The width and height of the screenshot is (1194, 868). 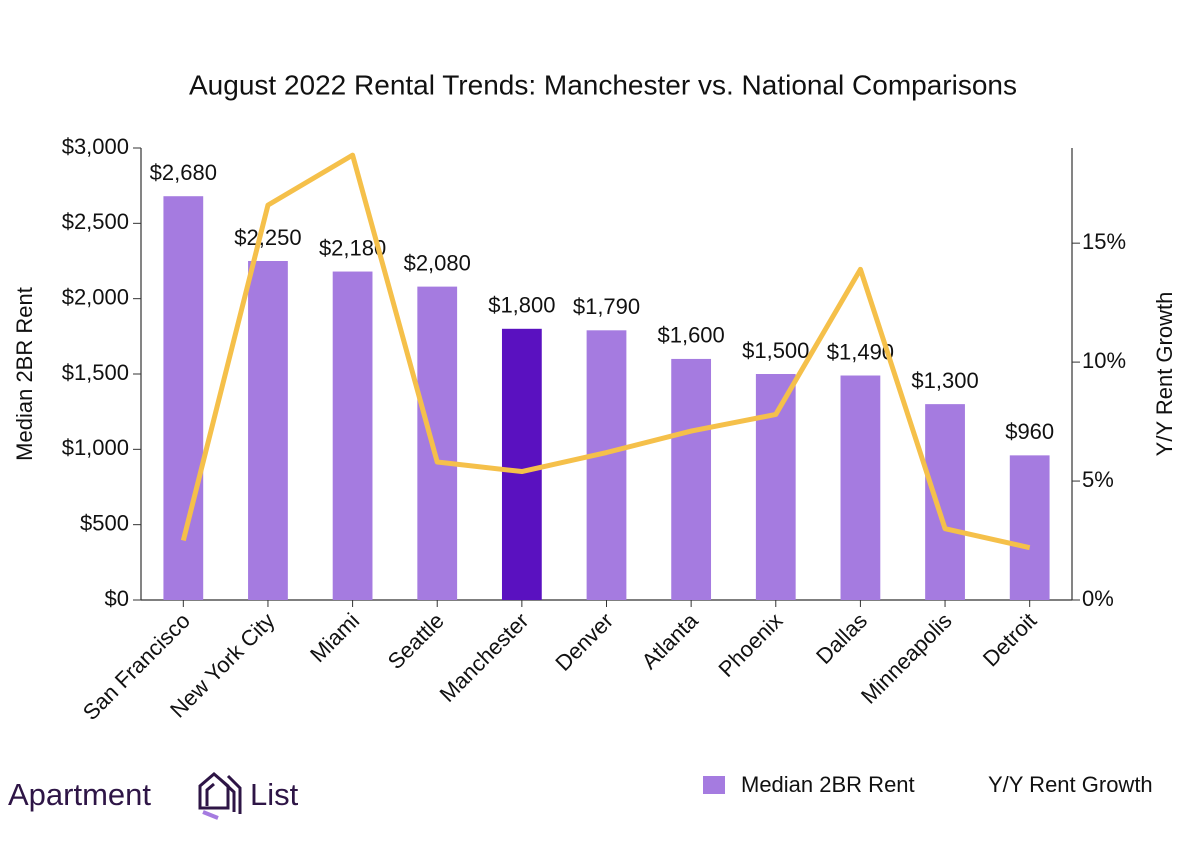 What do you see at coordinates (1104, 241) in the screenshot?
I see `y2-tick-label: 15%` at bounding box center [1104, 241].